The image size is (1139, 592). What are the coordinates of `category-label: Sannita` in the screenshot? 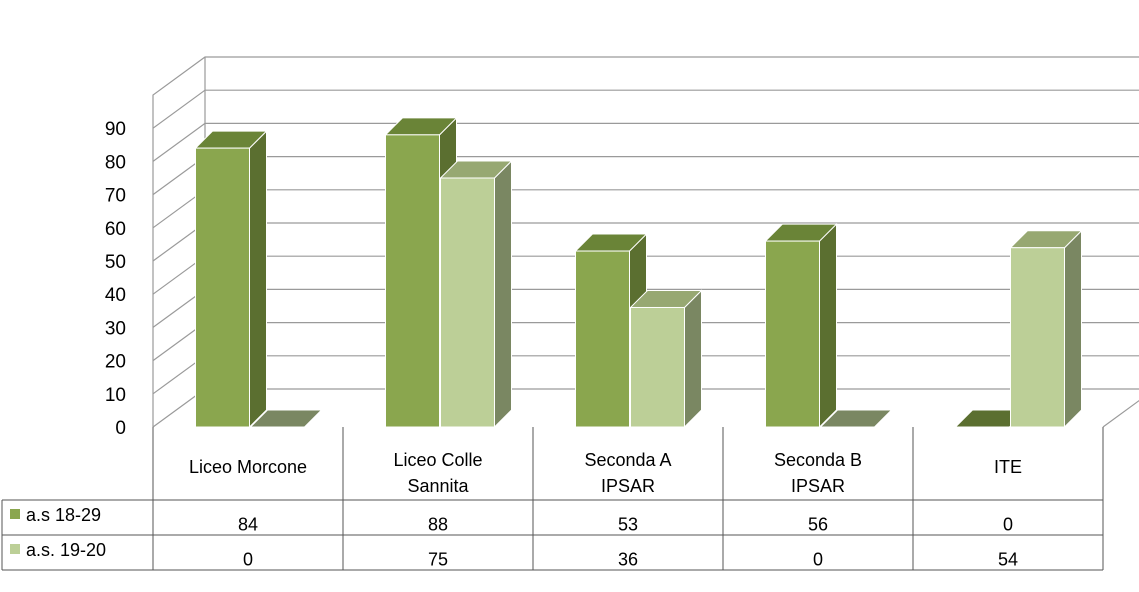 It's located at (438, 486).